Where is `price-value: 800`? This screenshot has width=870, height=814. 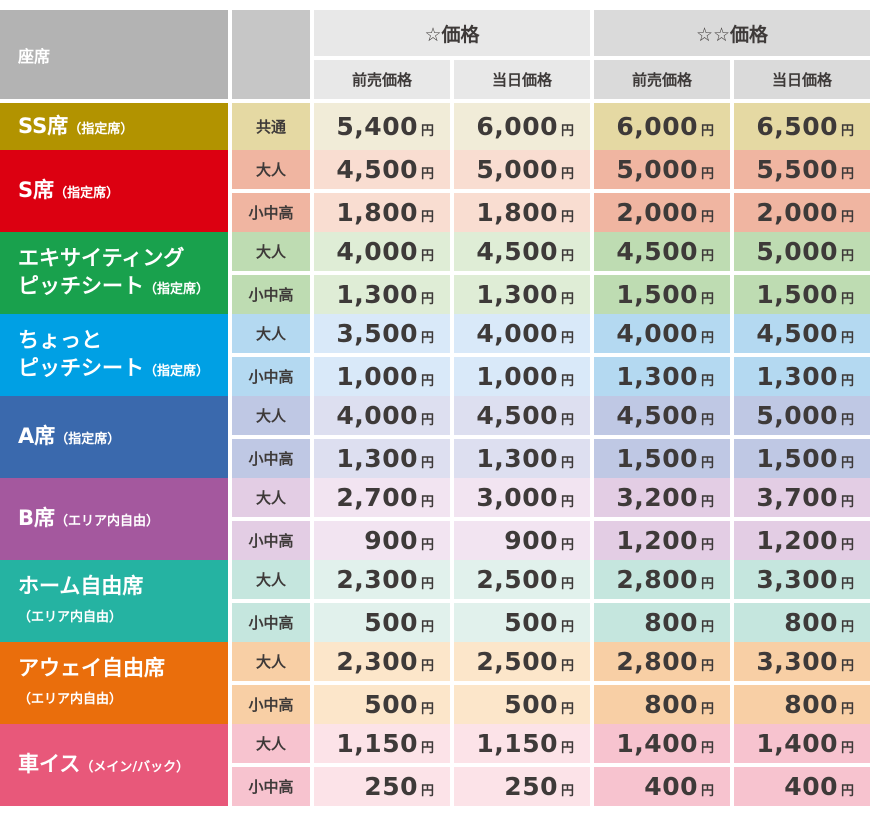 price-value: 800 is located at coordinates (671, 622).